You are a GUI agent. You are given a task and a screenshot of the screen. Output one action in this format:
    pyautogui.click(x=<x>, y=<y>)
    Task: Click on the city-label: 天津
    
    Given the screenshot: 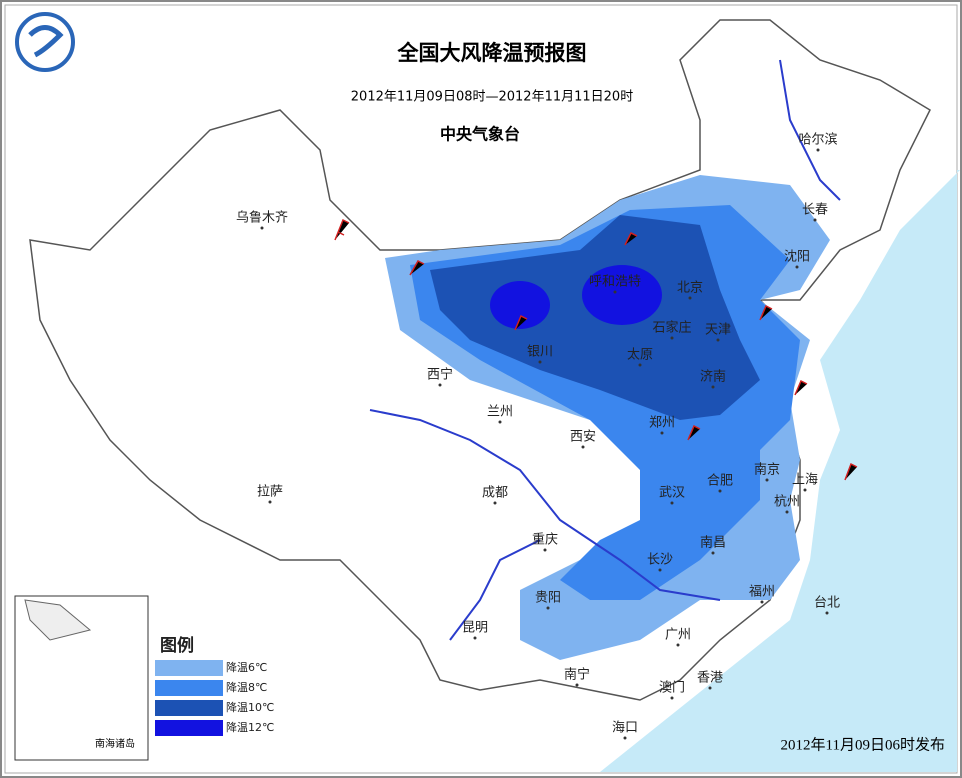 What is the action you would take?
    pyautogui.click(x=718, y=330)
    